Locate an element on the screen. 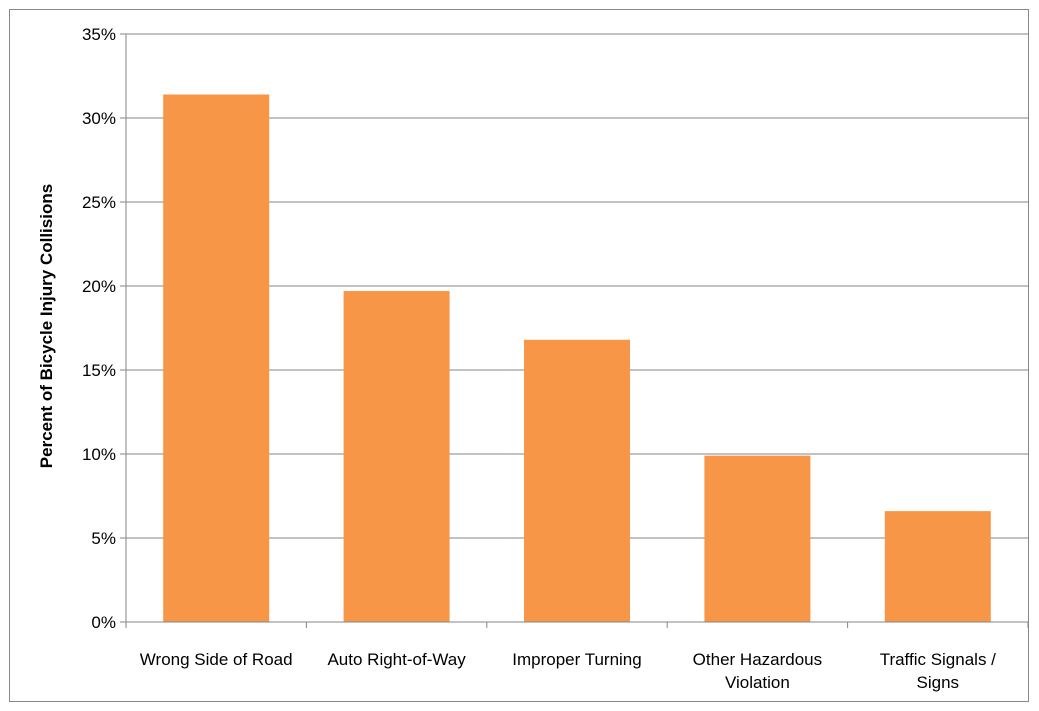 The width and height of the screenshot is (1039, 711). y-tick-label: 5% is located at coordinates (103, 538).